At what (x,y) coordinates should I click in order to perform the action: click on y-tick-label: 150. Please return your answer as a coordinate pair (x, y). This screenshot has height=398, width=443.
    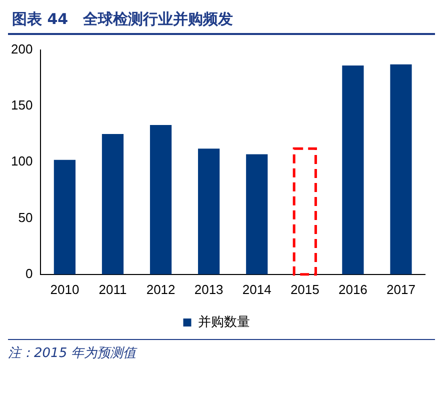
    Looking at the image, I should click on (21, 105).